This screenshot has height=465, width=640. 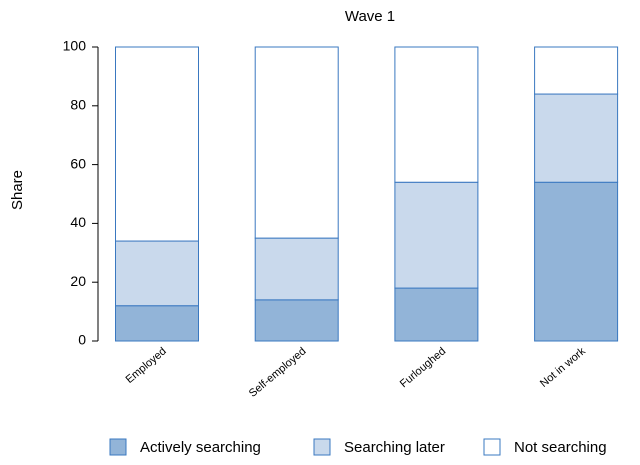 What do you see at coordinates (200, 447) in the screenshot?
I see `legend-label: Actively searching` at bounding box center [200, 447].